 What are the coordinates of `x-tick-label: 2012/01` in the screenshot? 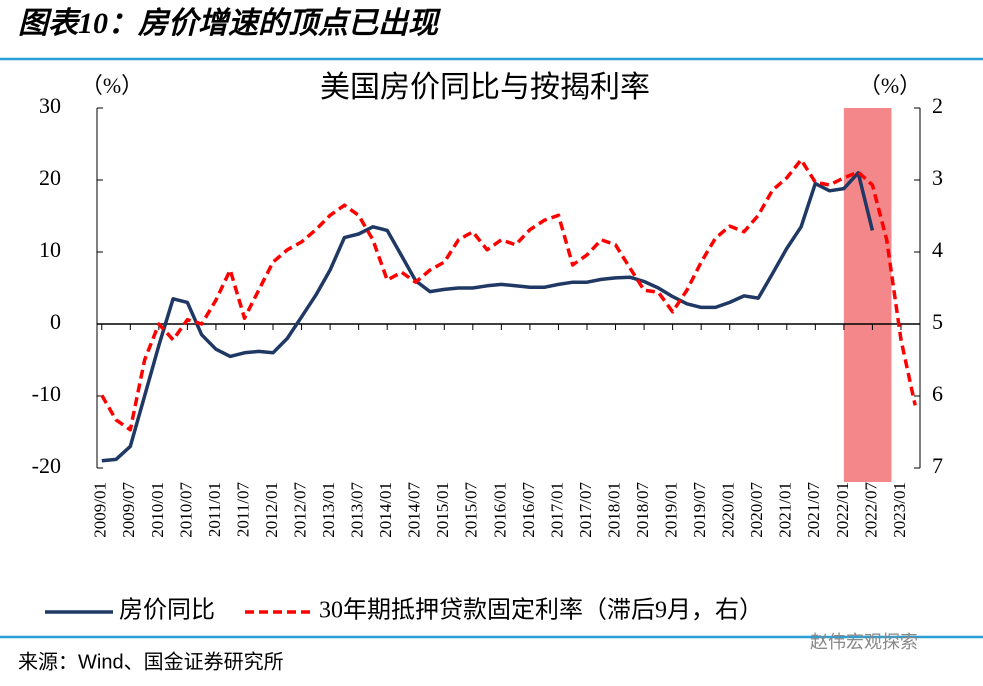 It's located at (271, 510).